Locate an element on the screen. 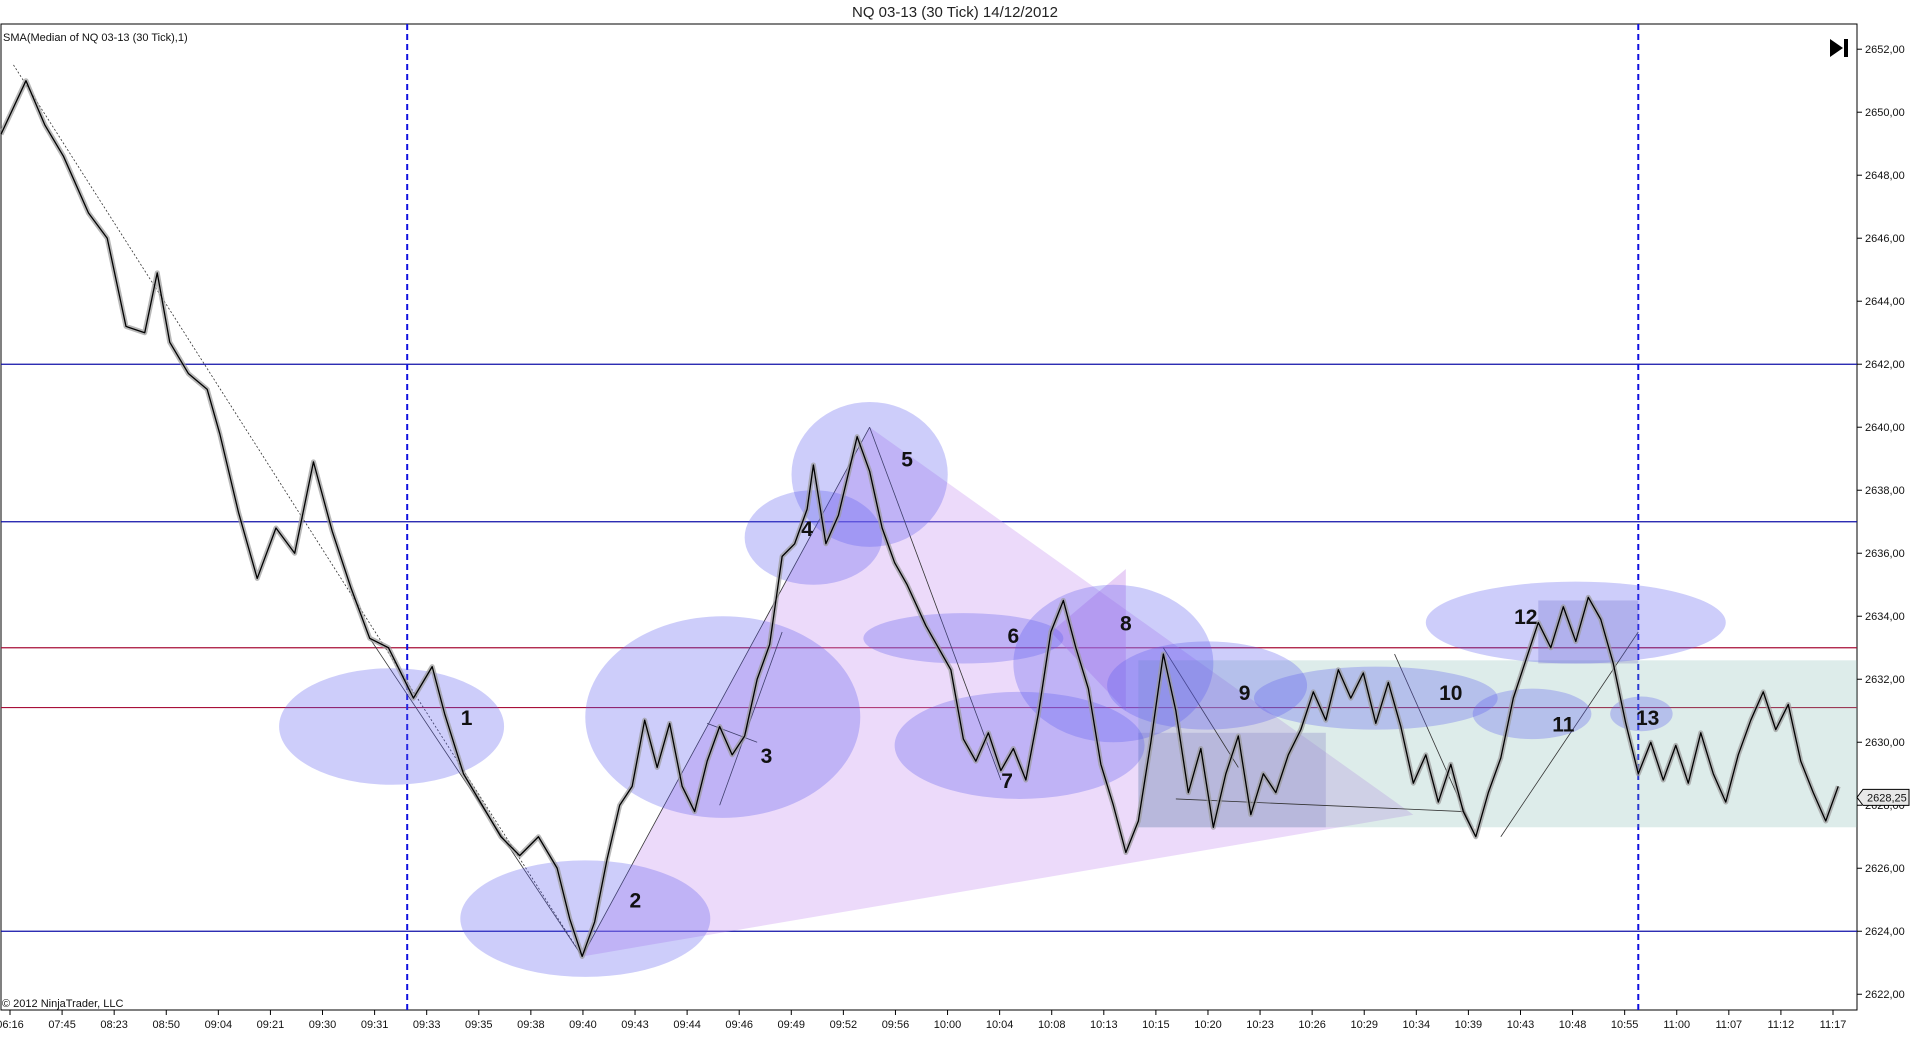 The height and width of the screenshot is (1058, 1920). last-price-label: 2628,25 is located at coordinates (1887, 798).